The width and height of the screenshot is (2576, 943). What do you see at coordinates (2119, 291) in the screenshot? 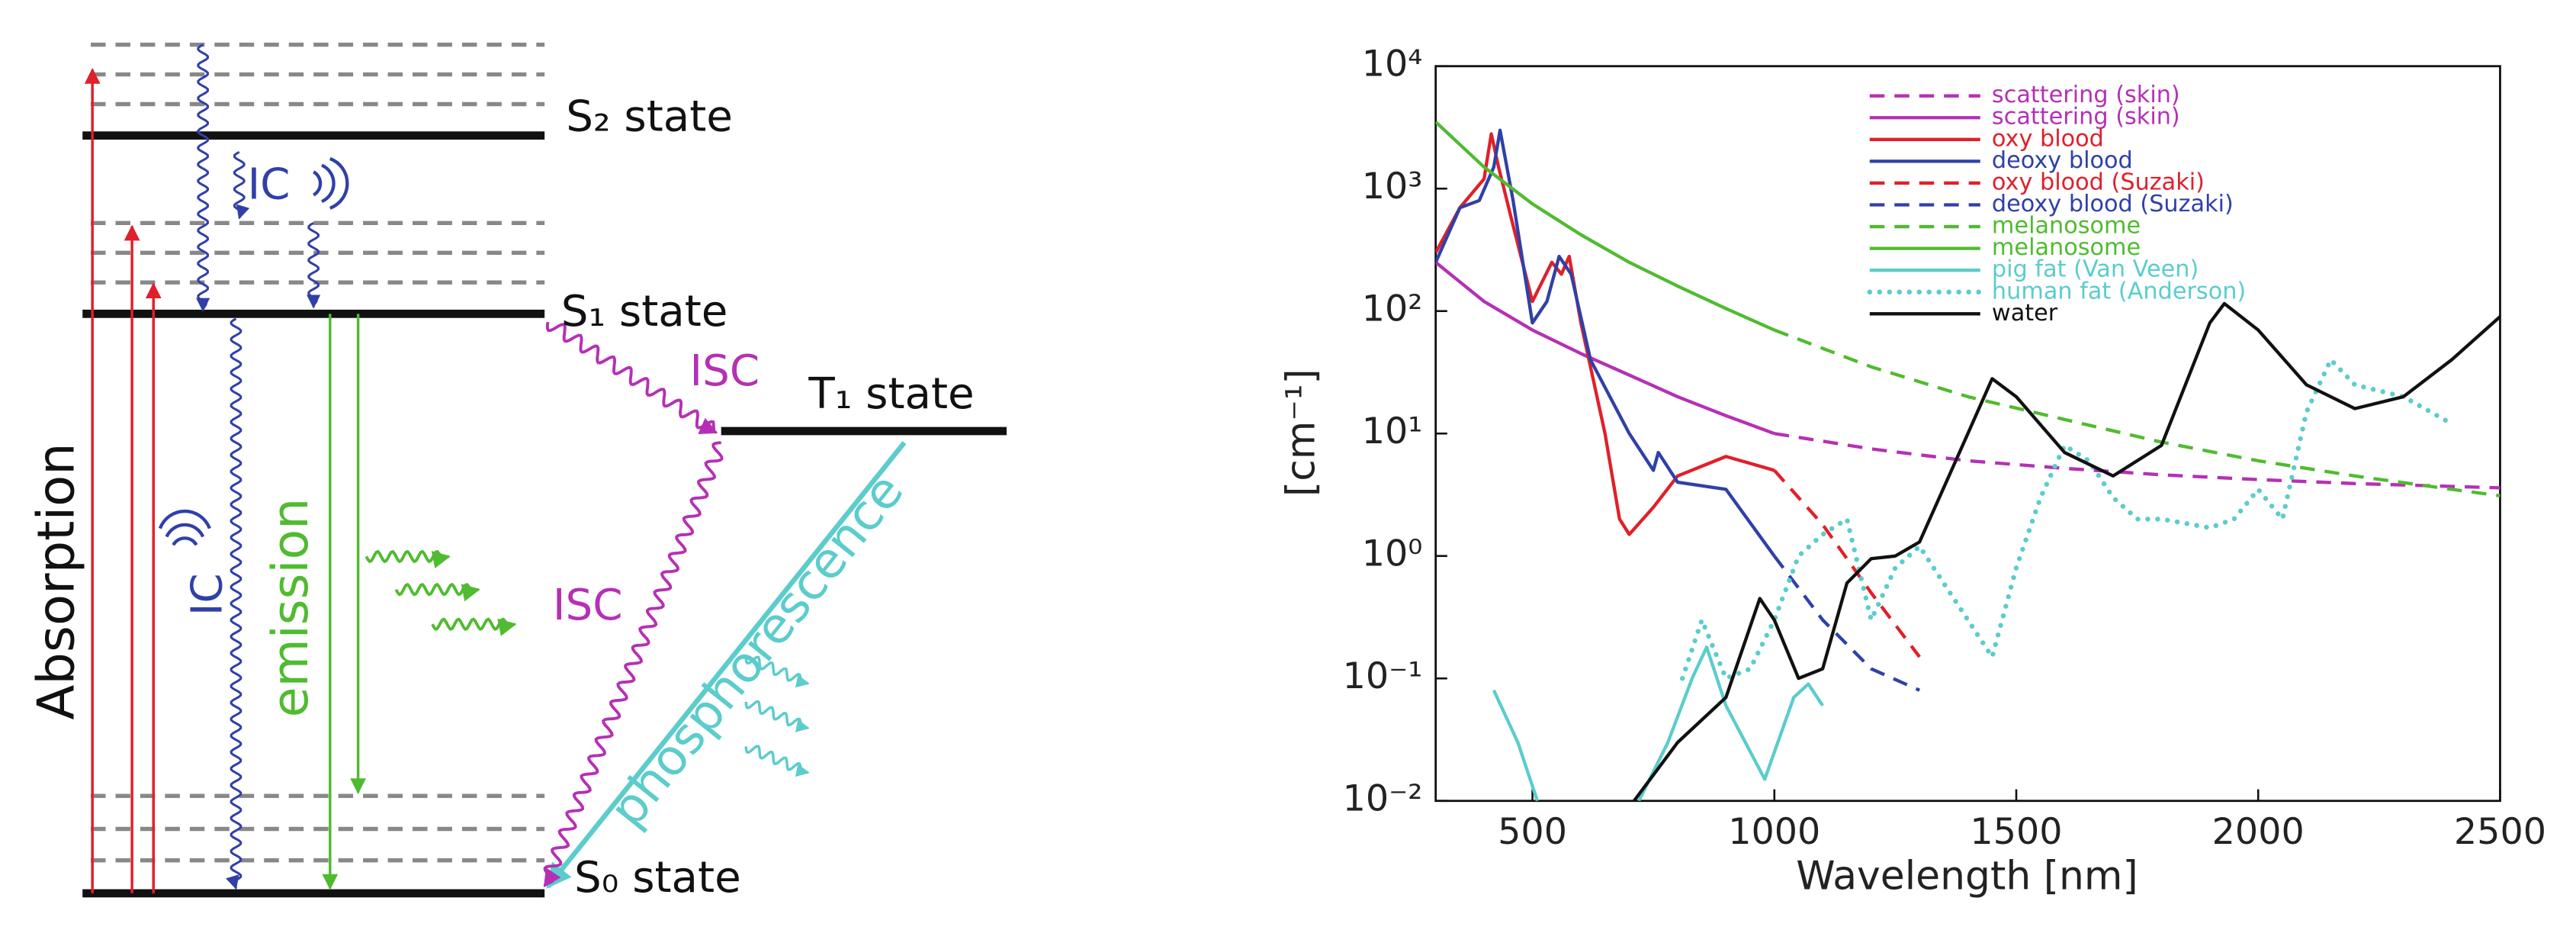
I see `legend-label: human fat (Anderson)` at bounding box center [2119, 291].